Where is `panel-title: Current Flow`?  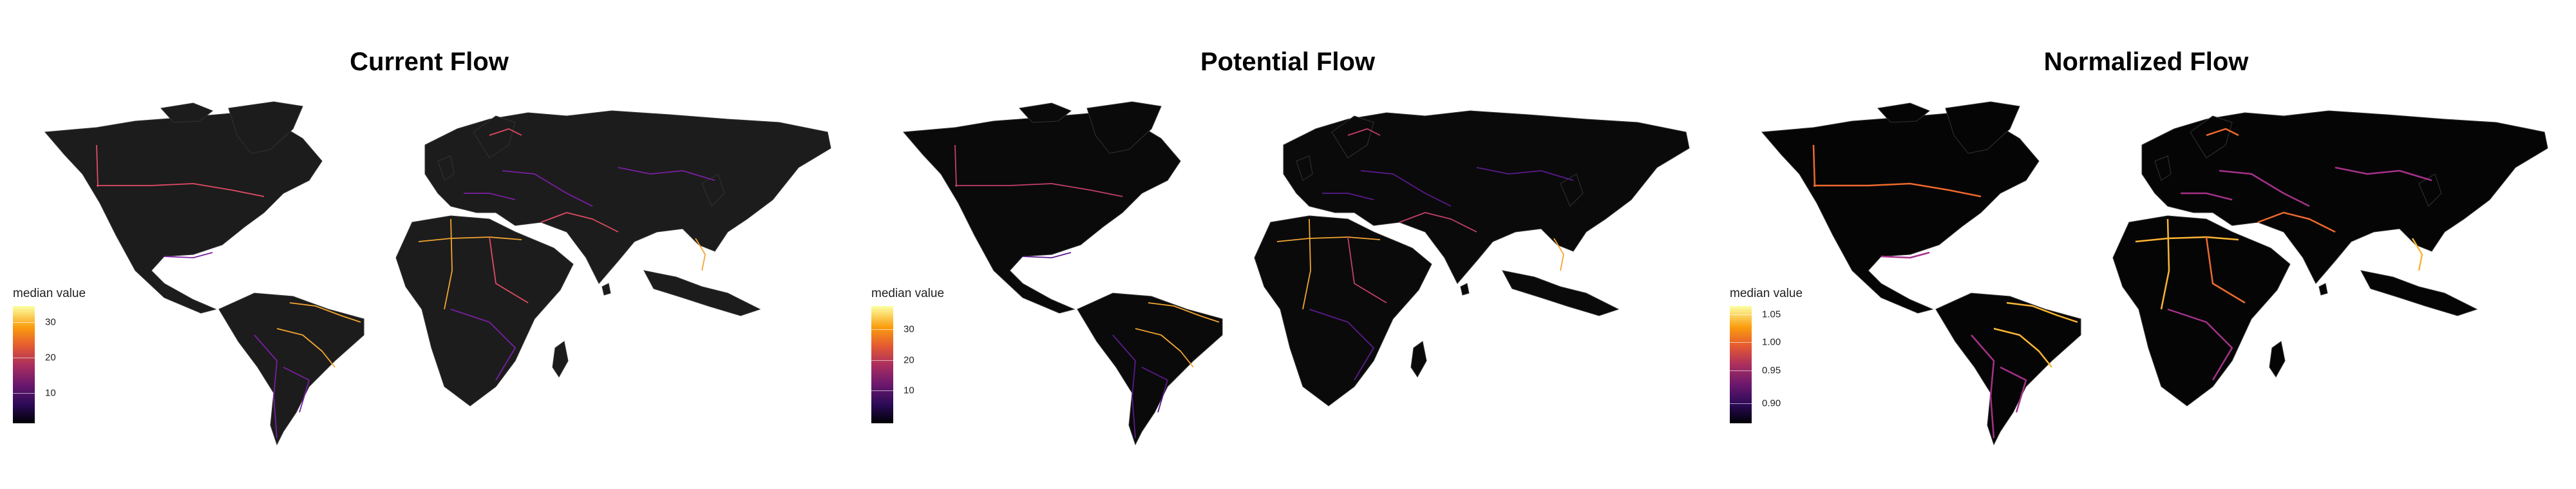
panel-title: Current Flow is located at coordinates (430, 62).